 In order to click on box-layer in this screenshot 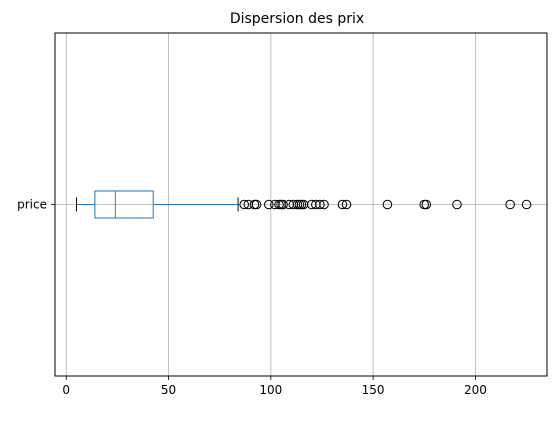, I will do `click(157, 204)`.